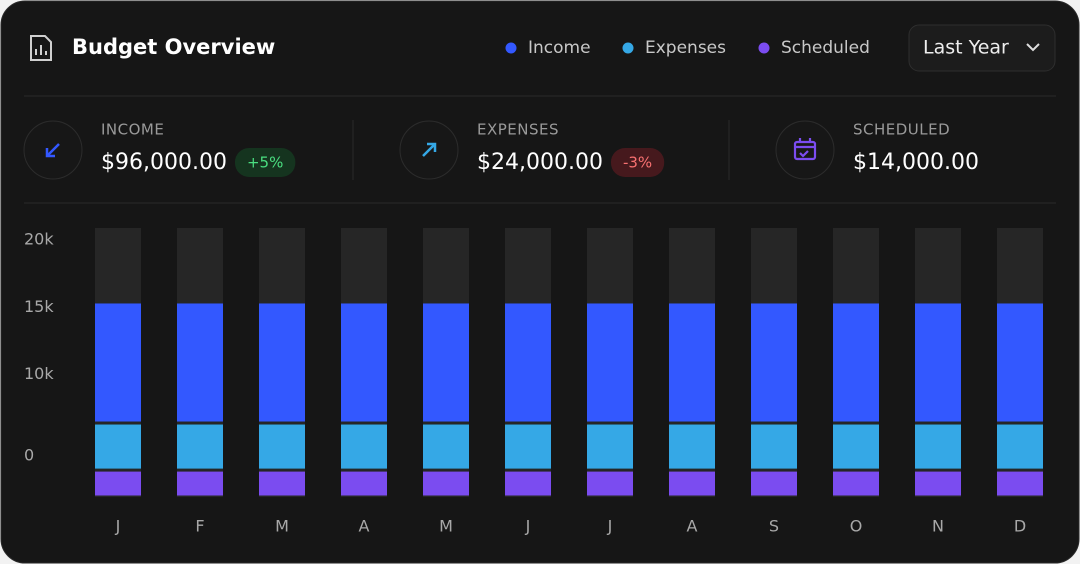 The image size is (1080, 564). Describe the element at coordinates (132, 130) in the screenshot. I see `stat-label: INCOME` at that location.